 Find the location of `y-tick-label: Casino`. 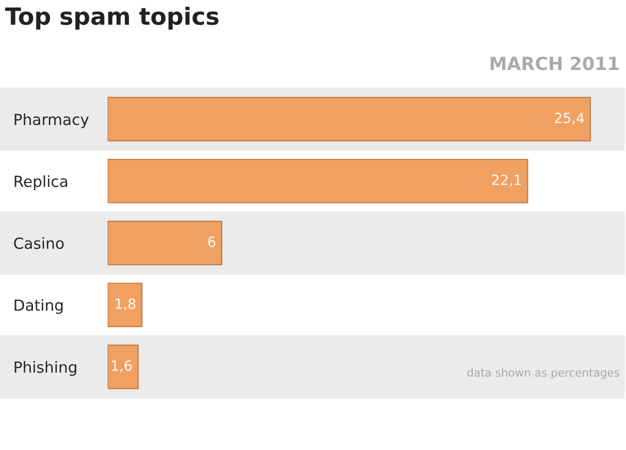

y-tick-label: Casino is located at coordinates (39, 243).